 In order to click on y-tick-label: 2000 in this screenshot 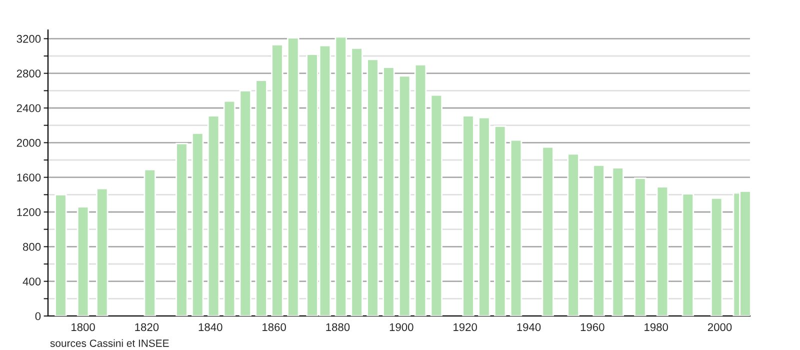, I will do `click(28, 142)`.